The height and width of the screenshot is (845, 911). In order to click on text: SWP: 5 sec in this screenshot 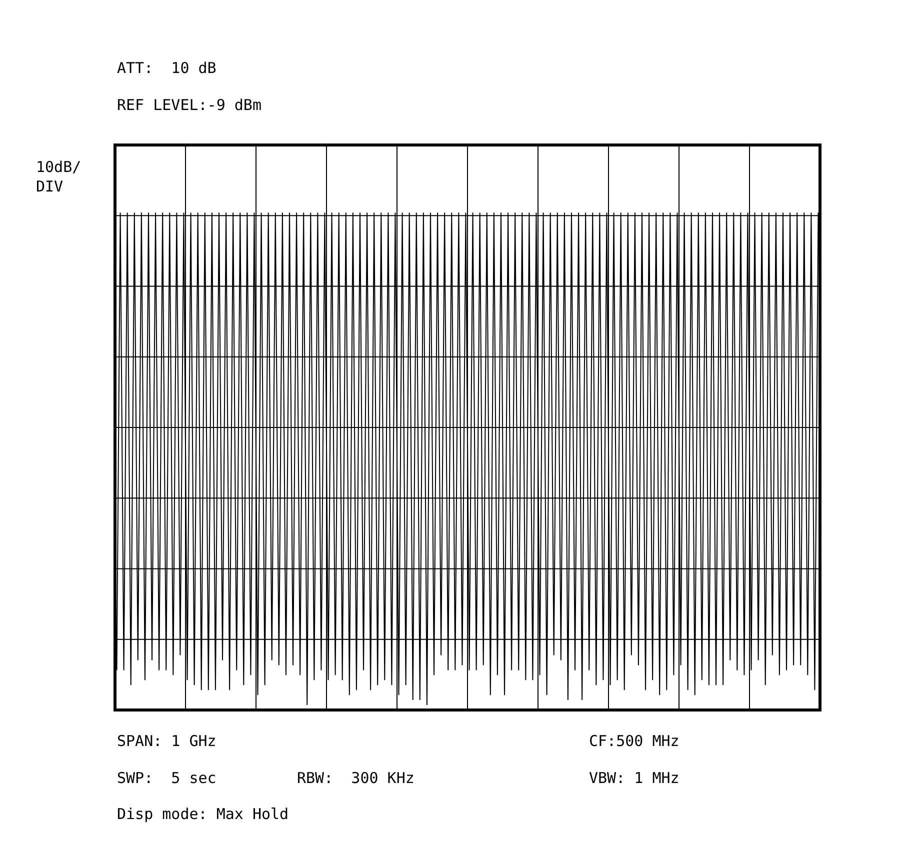, I will do `click(166, 778)`.